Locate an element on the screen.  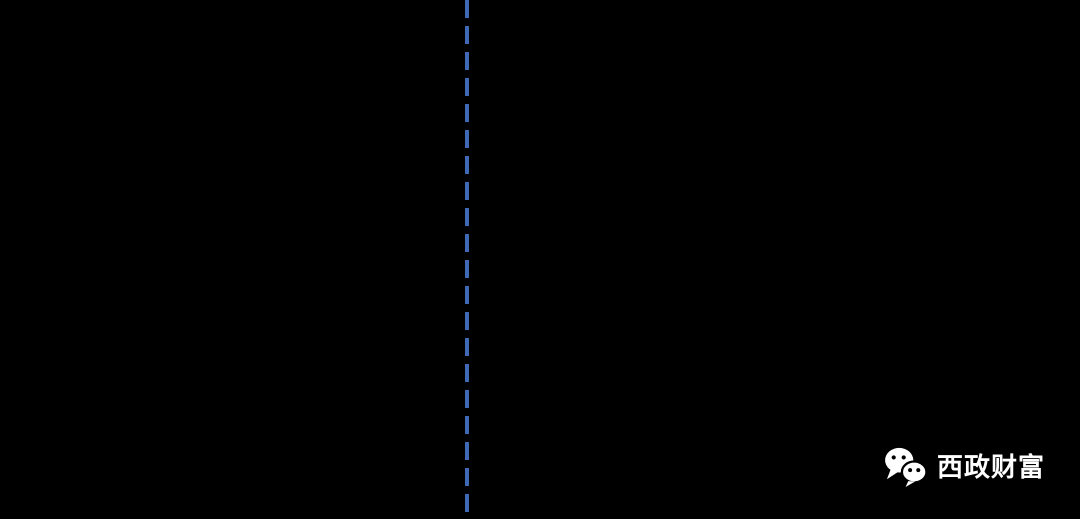
vertical-dashed-divider is located at coordinates (467, 259).